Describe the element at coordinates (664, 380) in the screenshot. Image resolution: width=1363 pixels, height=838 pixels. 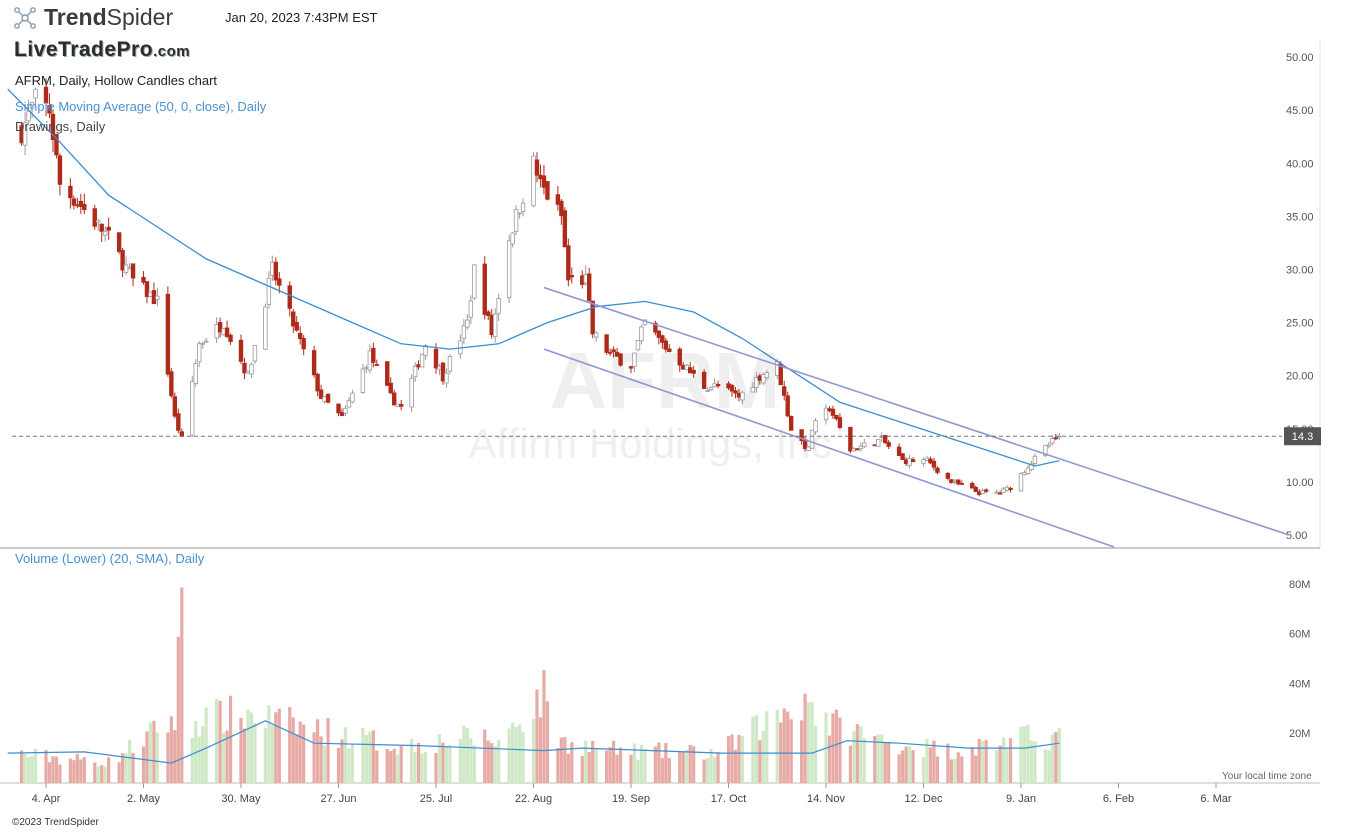
I see `watermark-ticker: AFRM` at that location.